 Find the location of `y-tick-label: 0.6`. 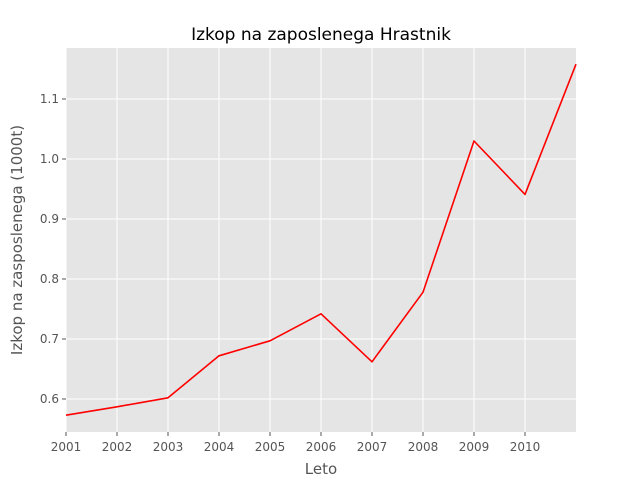

y-tick-label: 0.6 is located at coordinates (49, 399).